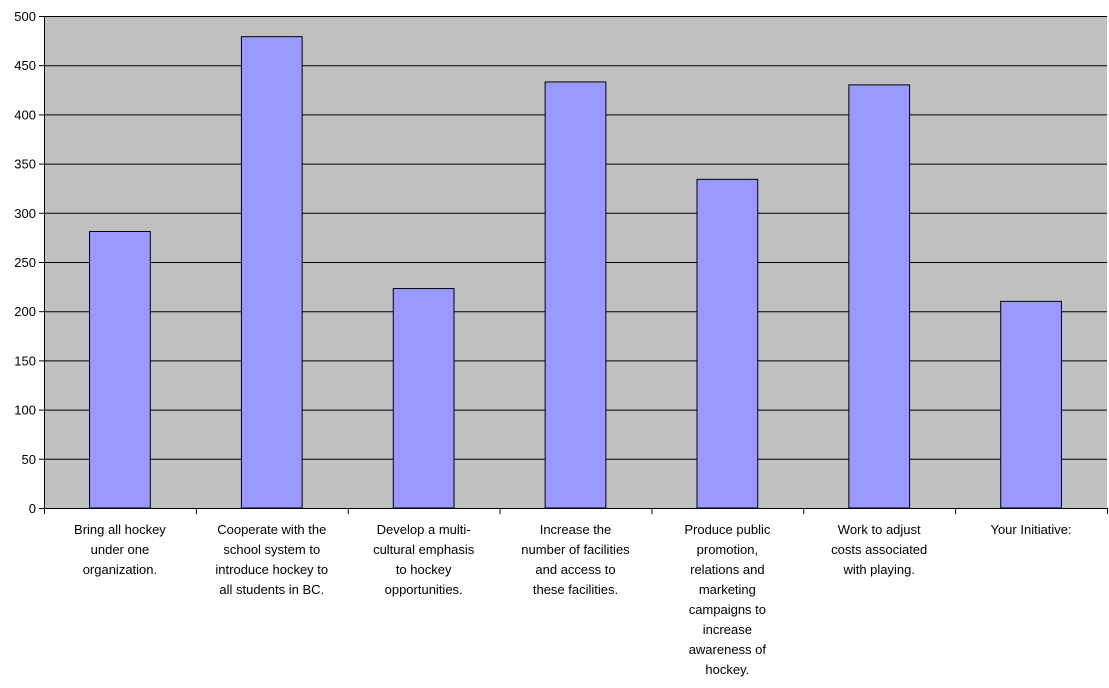 This screenshot has width=1109, height=688. What do you see at coordinates (727, 549) in the screenshot?
I see `category-label-line: promotion,` at bounding box center [727, 549].